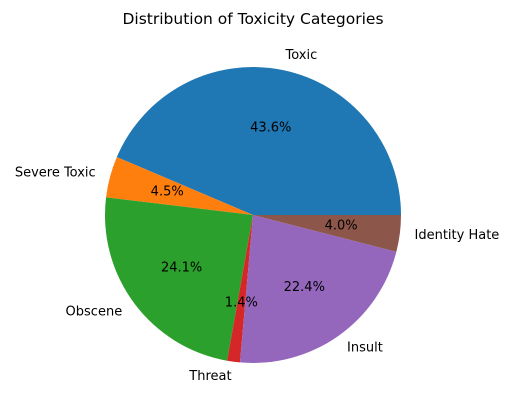  What do you see at coordinates (304, 287) in the screenshot?
I see `slice-percent-insult: 22.4%` at bounding box center [304, 287].